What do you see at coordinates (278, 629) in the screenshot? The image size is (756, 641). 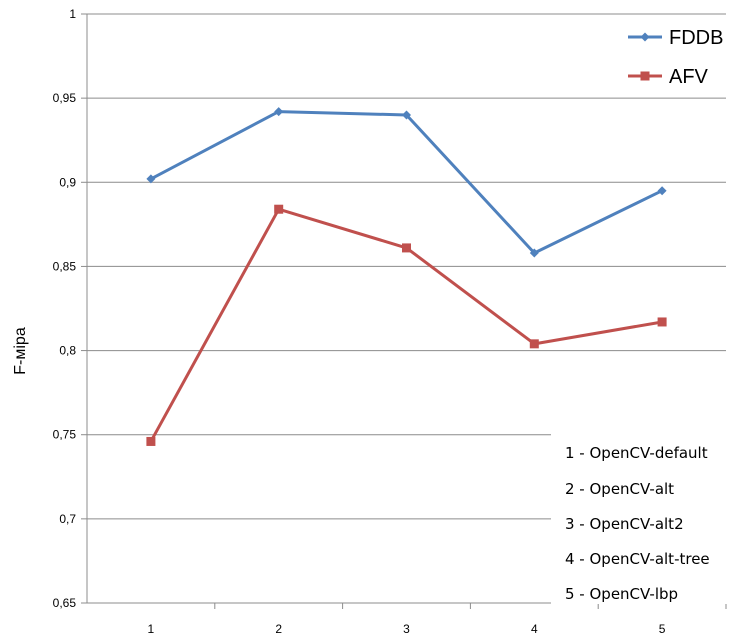 I see `x-tick-label: 2` at bounding box center [278, 629].